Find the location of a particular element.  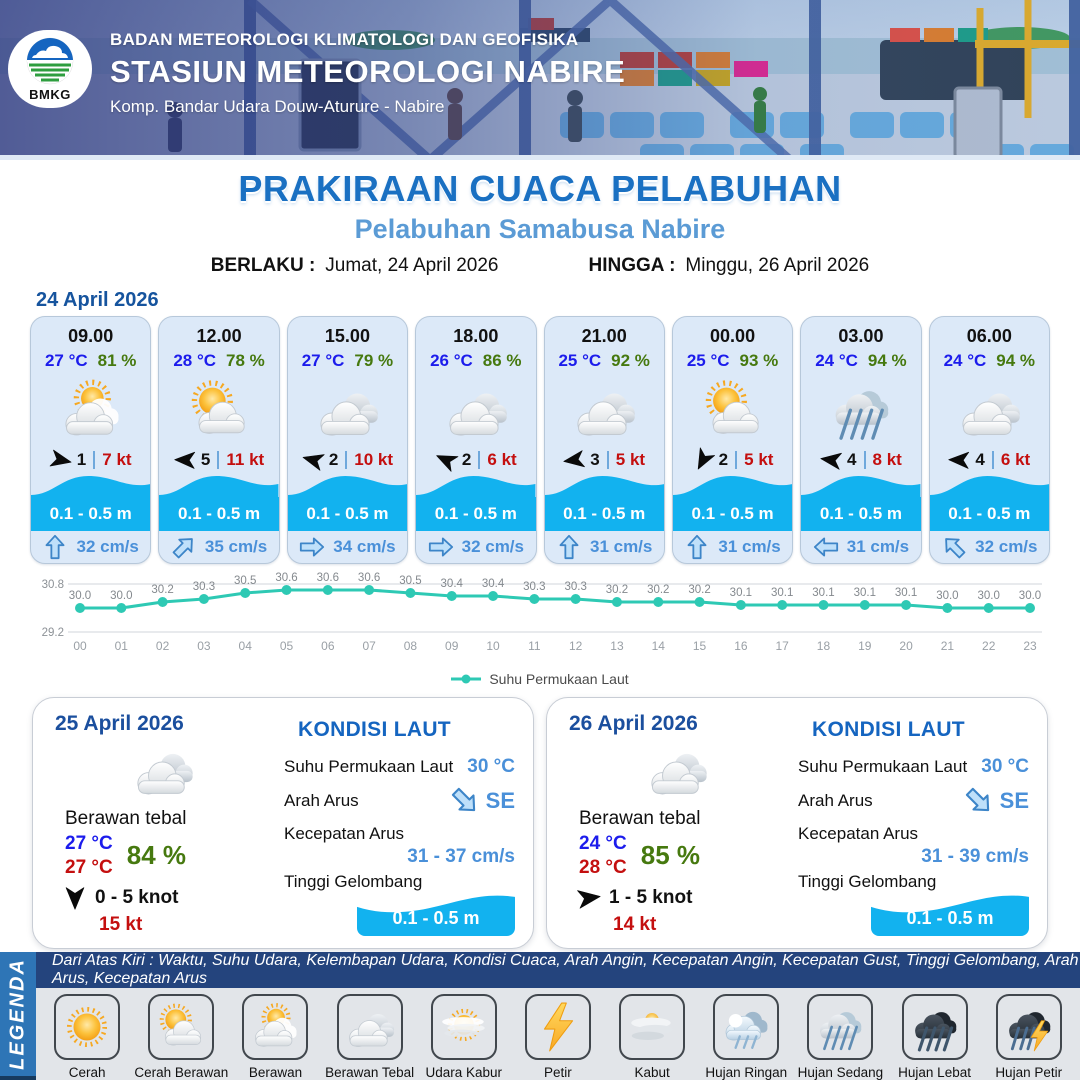

sst-label: Suhu Permukaan Laut is located at coordinates (369, 766).